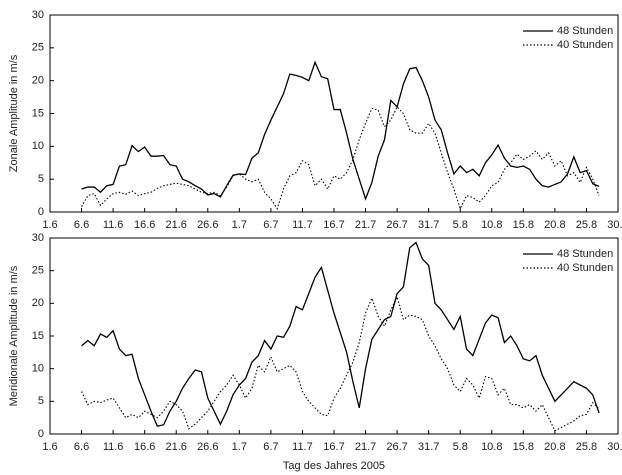 The height and width of the screenshot is (475, 622). What do you see at coordinates (334, 466) in the screenshot?
I see `x-axis-label: Tag des Jahres 2005` at bounding box center [334, 466].